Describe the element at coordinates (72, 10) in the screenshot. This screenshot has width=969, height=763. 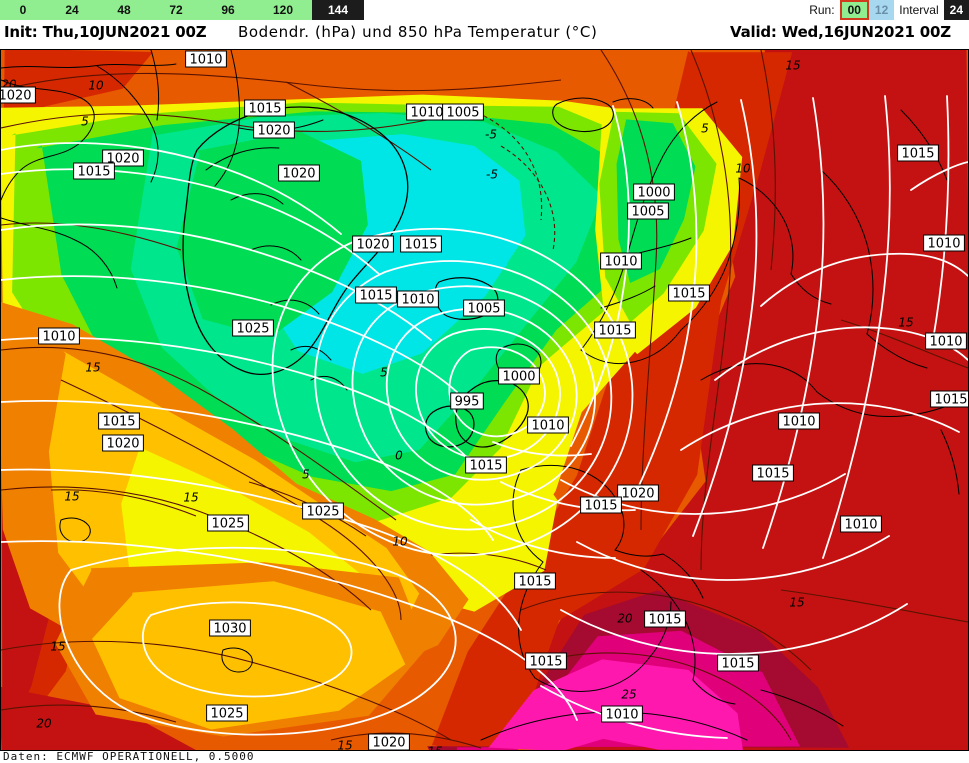
I see `forecast-hour-24: 24` at that location.